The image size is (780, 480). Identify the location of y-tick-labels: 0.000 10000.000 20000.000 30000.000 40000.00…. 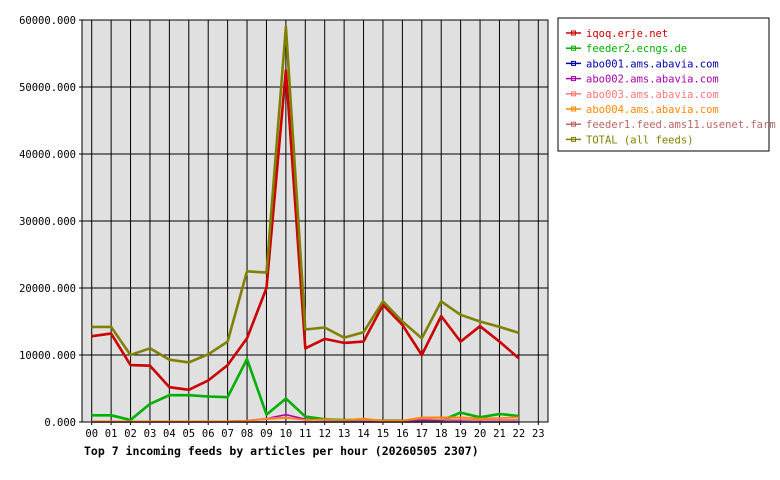
(47, 222).